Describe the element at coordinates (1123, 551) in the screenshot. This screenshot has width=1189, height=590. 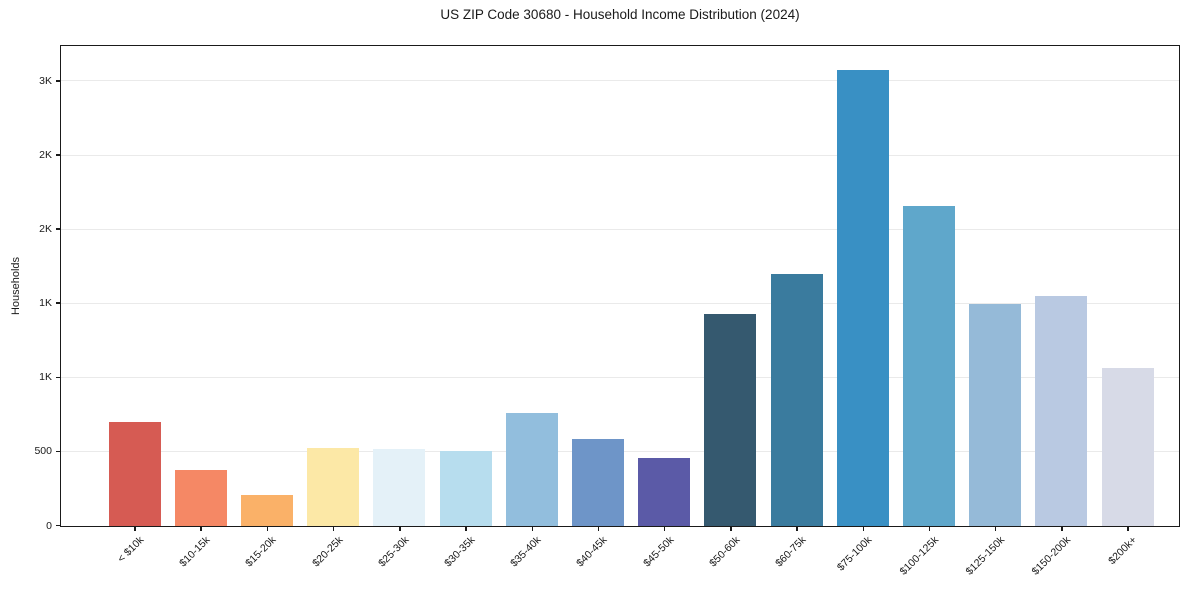
I see `x-tick-label: $200k+` at that location.